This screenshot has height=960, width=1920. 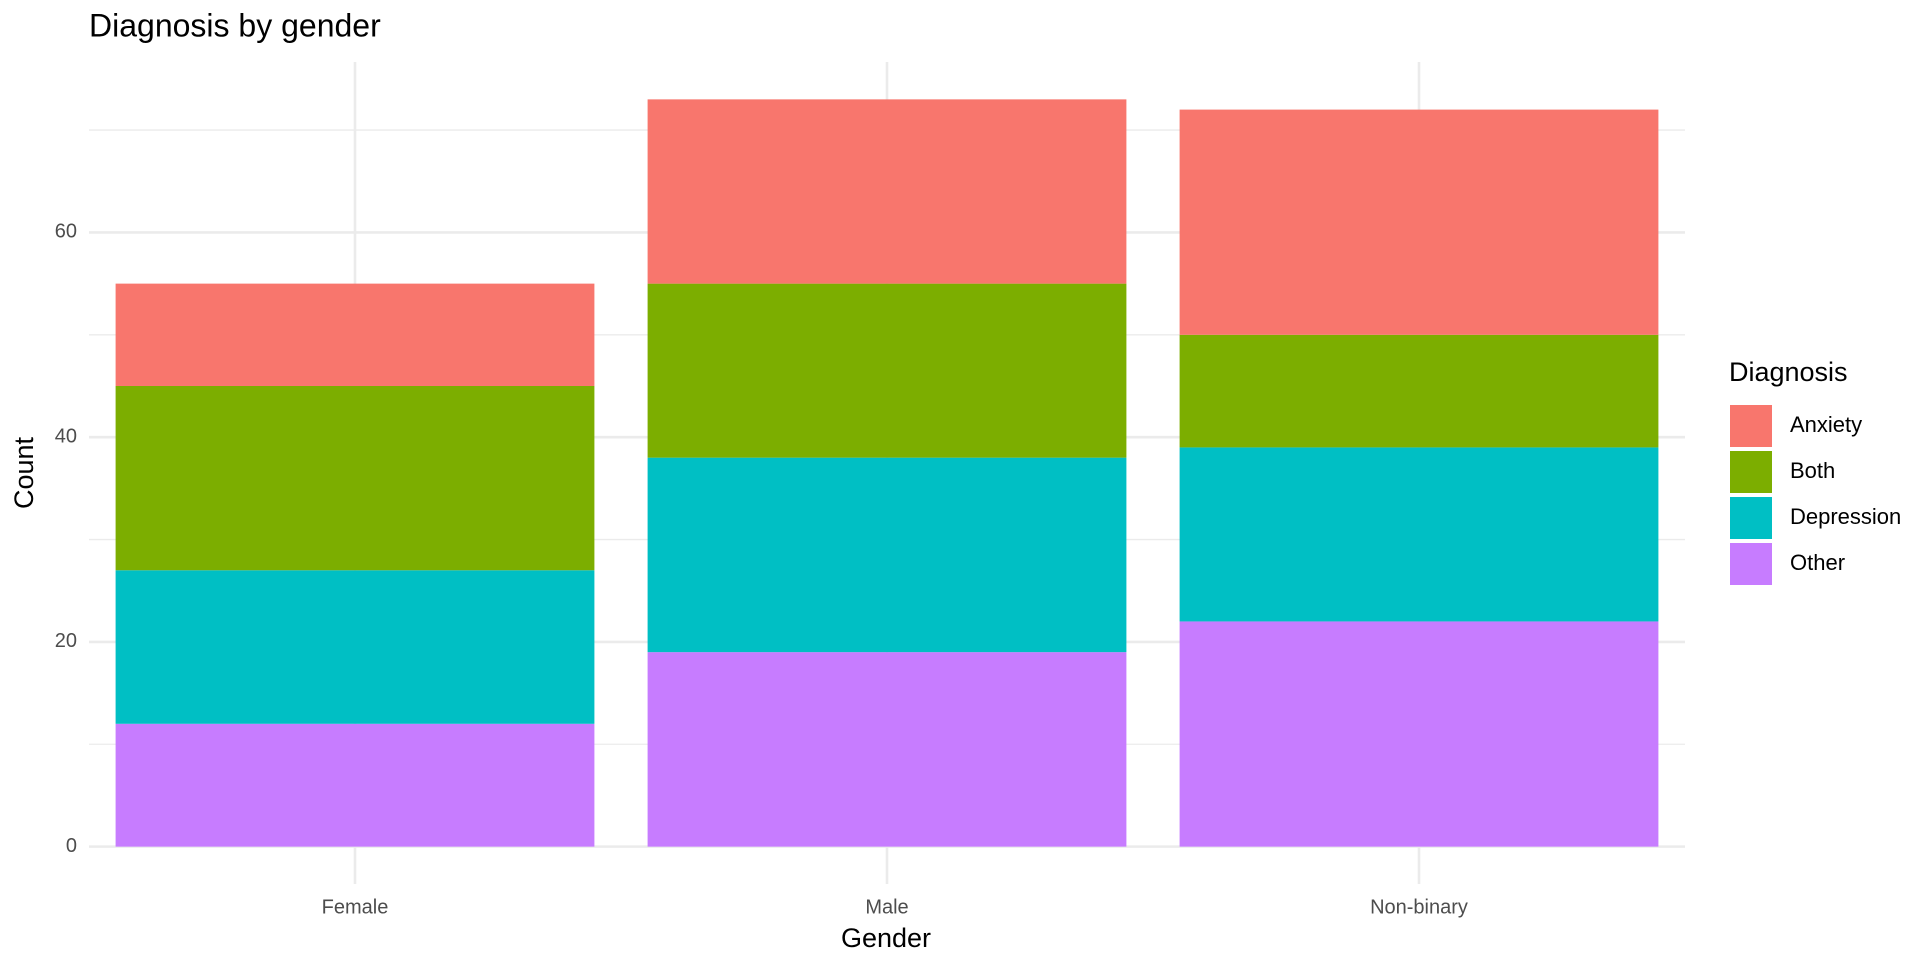 I want to click on legend-label: Depression, so click(x=1845, y=516).